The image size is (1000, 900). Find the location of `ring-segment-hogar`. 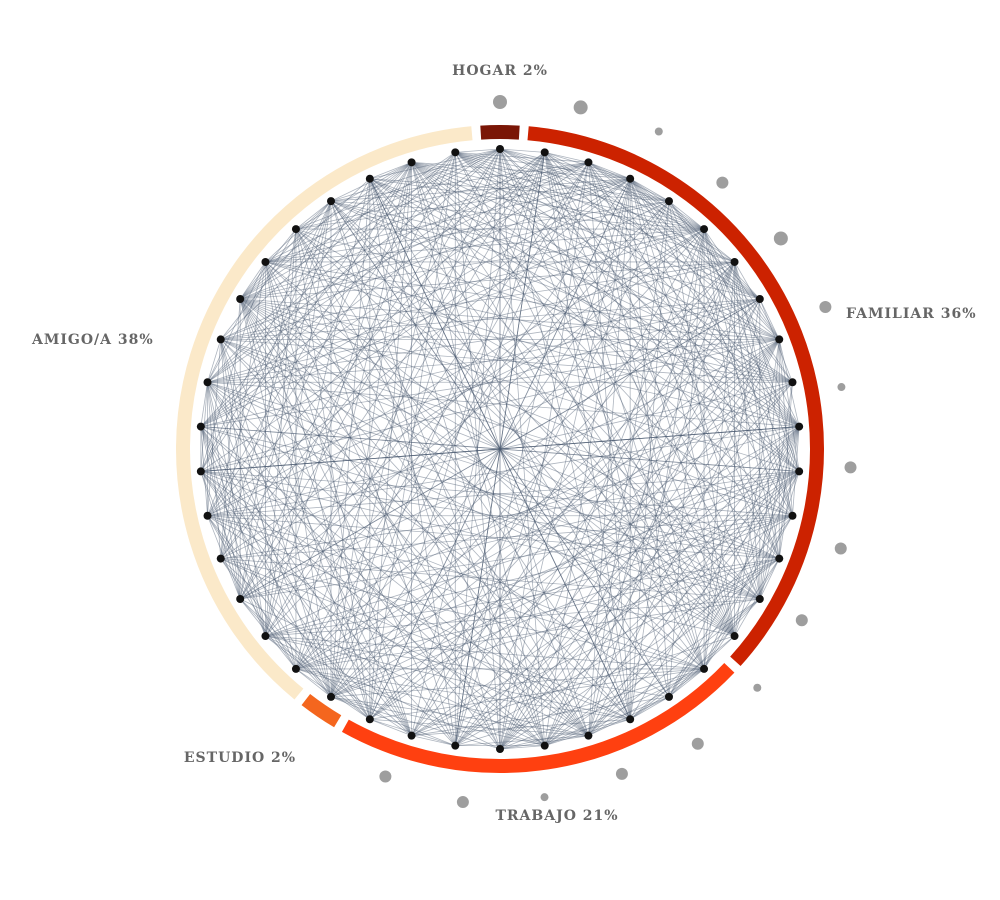

ring-segment-hogar is located at coordinates (500, 132).